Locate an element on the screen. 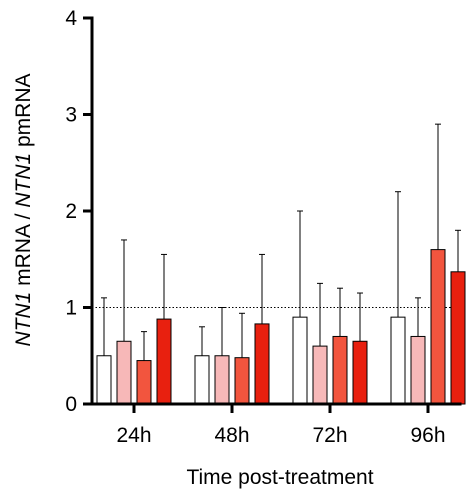  y-tick-label-3: 3 is located at coordinates (71, 115).